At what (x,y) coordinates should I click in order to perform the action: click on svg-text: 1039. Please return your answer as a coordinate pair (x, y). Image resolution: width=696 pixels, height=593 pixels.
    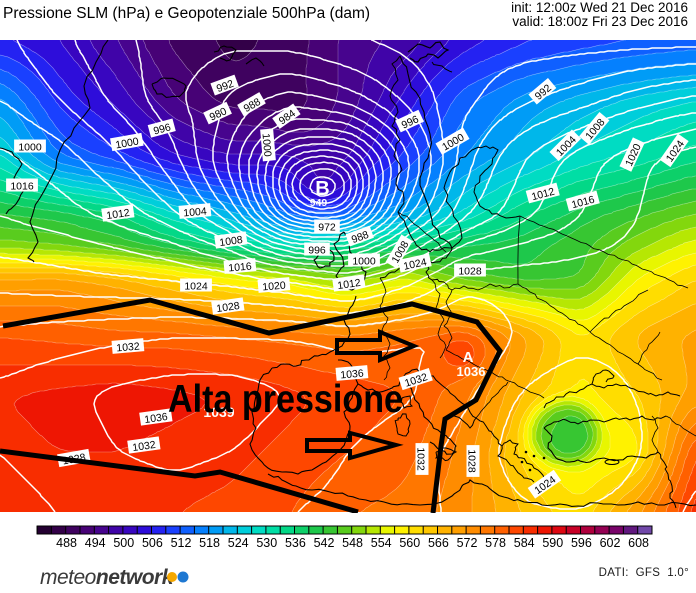
    Looking at the image, I should click on (218, 412).